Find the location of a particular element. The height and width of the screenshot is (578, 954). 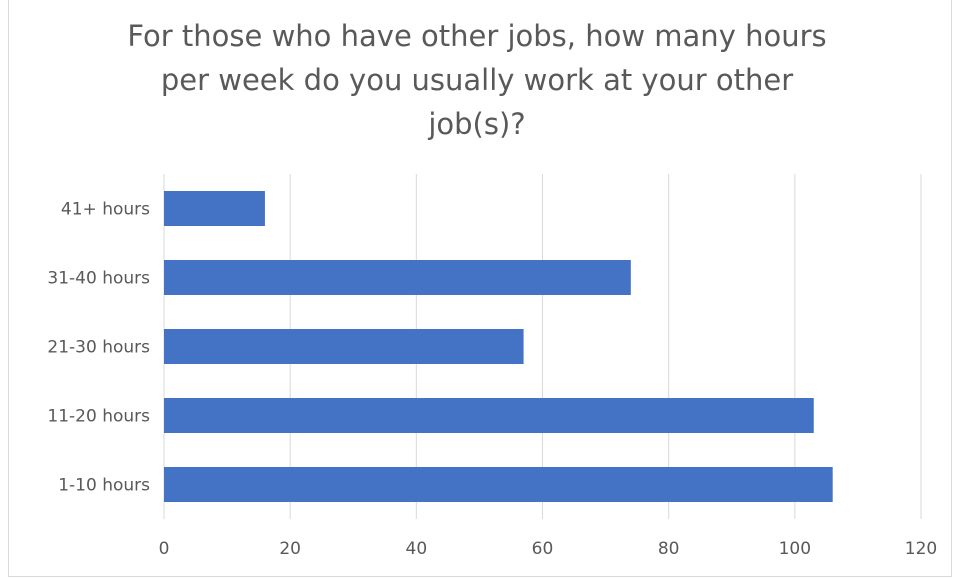

x-tick-label: 40 is located at coordinates (417, 549).